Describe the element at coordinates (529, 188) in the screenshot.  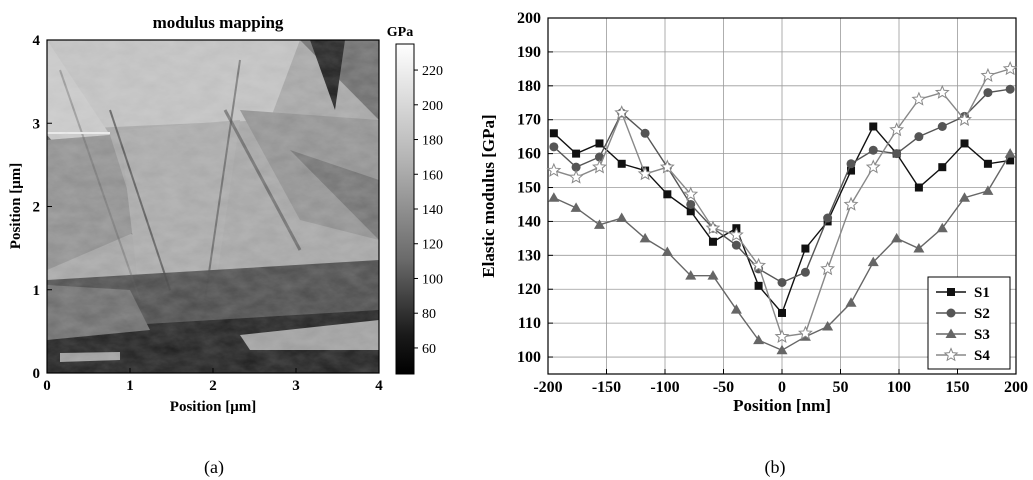
I see `plot-y-tick-label: 150` at that location.